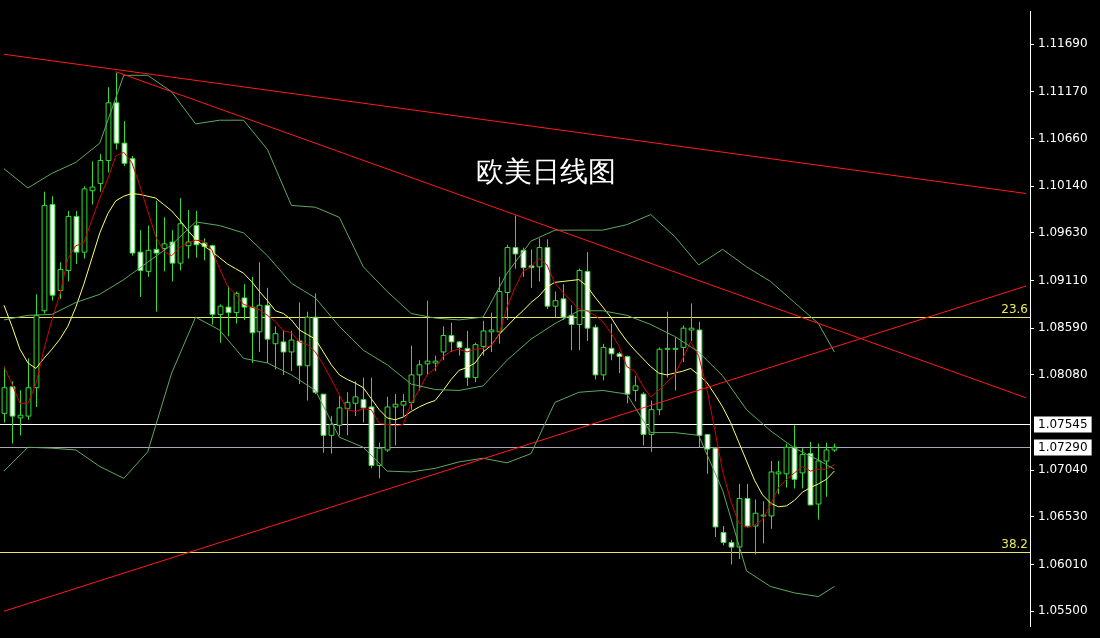  I want to click on text: 欧美日线图, so click(545, 172).